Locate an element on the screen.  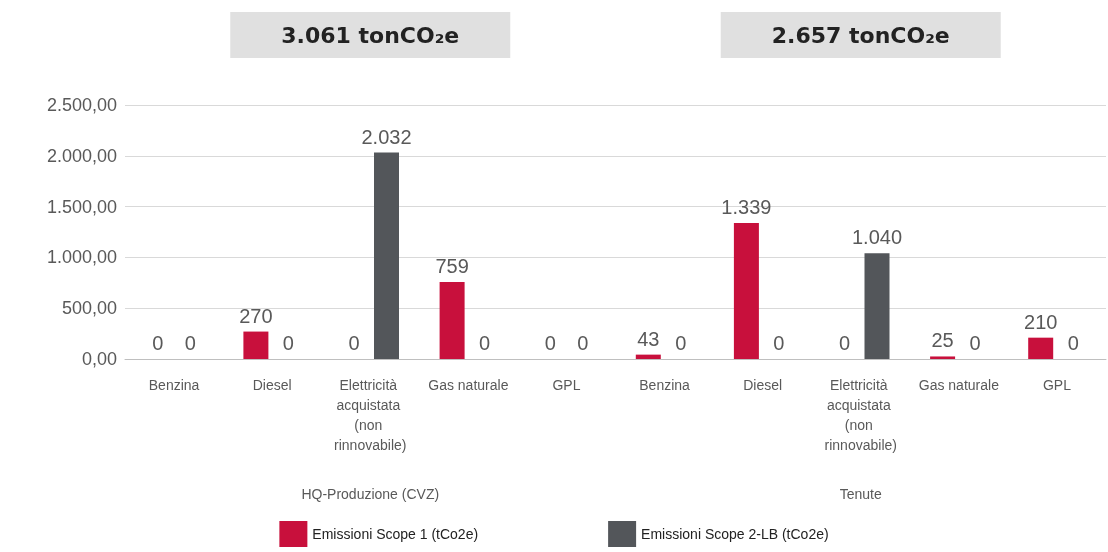
data-label: 2.032 is located at coordinates (386, 136).